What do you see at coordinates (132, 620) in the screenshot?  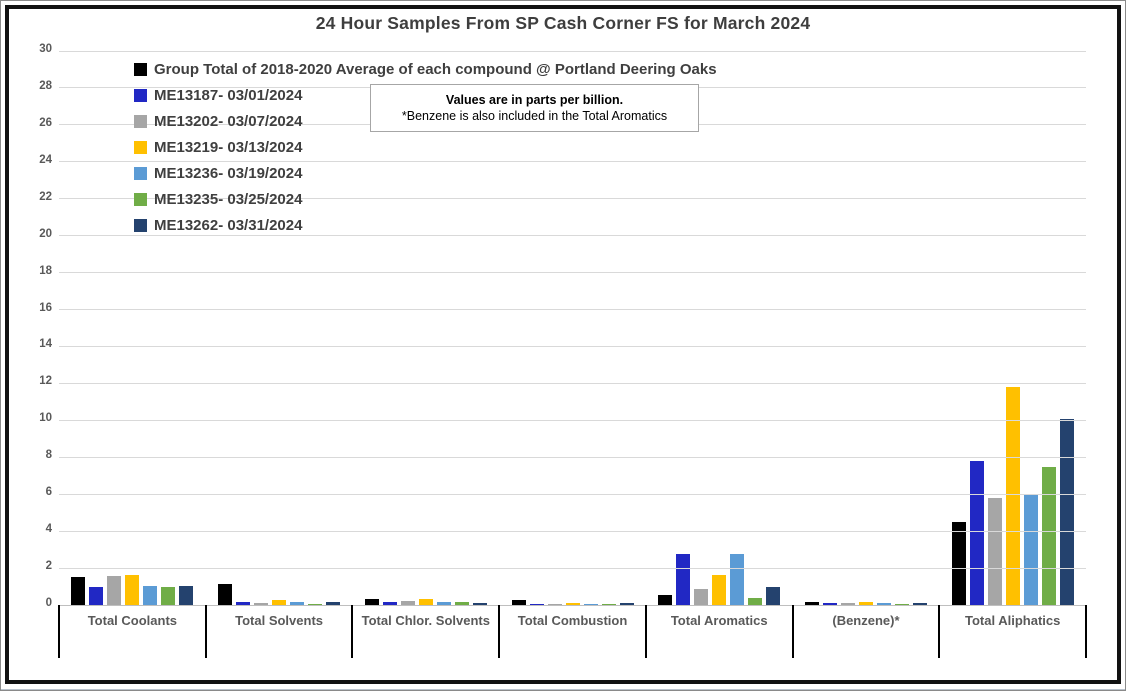 I see `category-label: Total Coolants` at bounding box center [132, 620].